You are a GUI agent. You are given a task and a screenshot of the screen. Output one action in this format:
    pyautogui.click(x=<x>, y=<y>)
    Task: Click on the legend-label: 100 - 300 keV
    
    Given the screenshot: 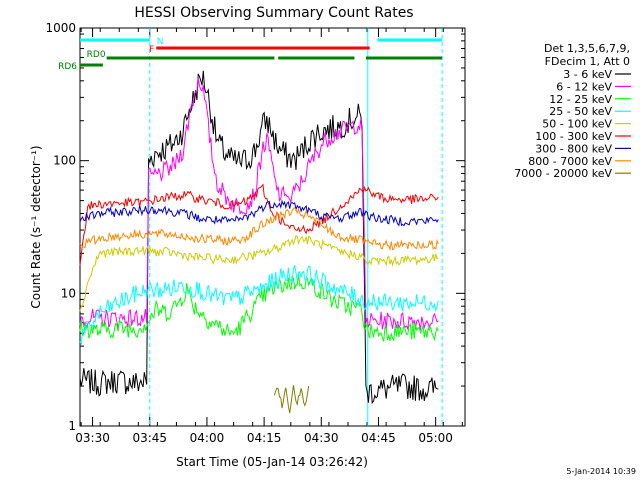 What is the action you would take?
    pyautogui.click(x=573, y=136)
    